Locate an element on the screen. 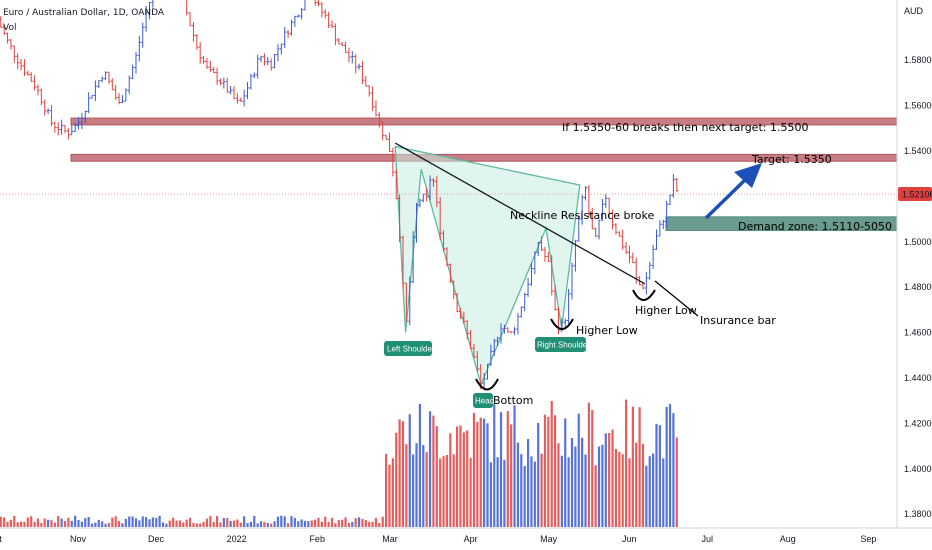 Image resolution: width=932 pixels, height=550 pixels. last-price-value: 1.52106 is located at coordinates (917, 194).